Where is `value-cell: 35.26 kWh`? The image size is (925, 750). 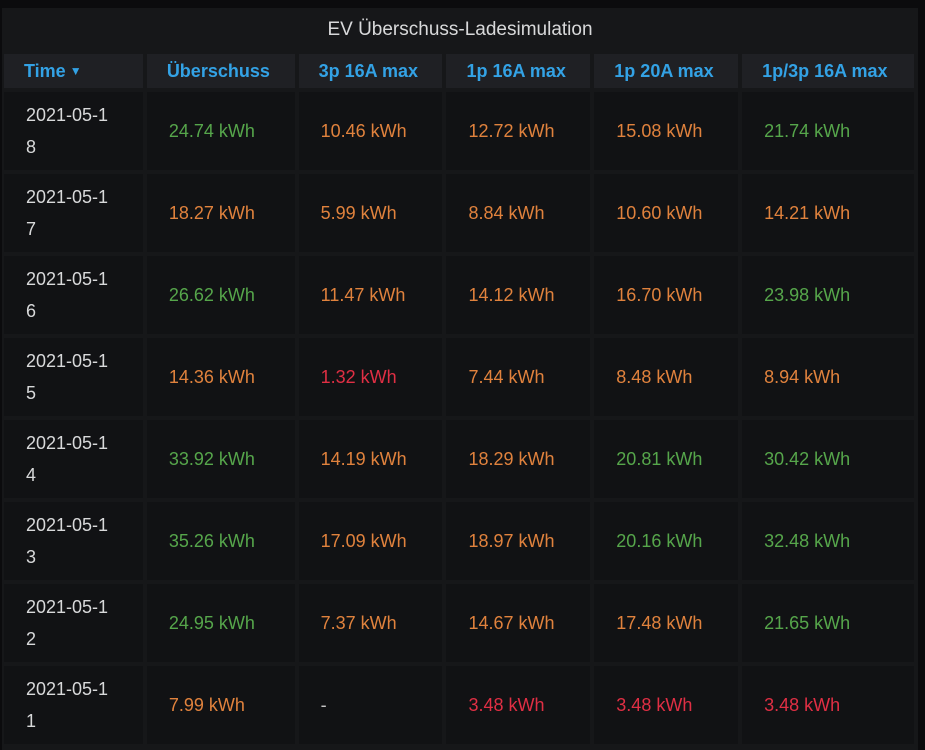 value-cell: 35.26 kWh is located at coordinates (220, 541).